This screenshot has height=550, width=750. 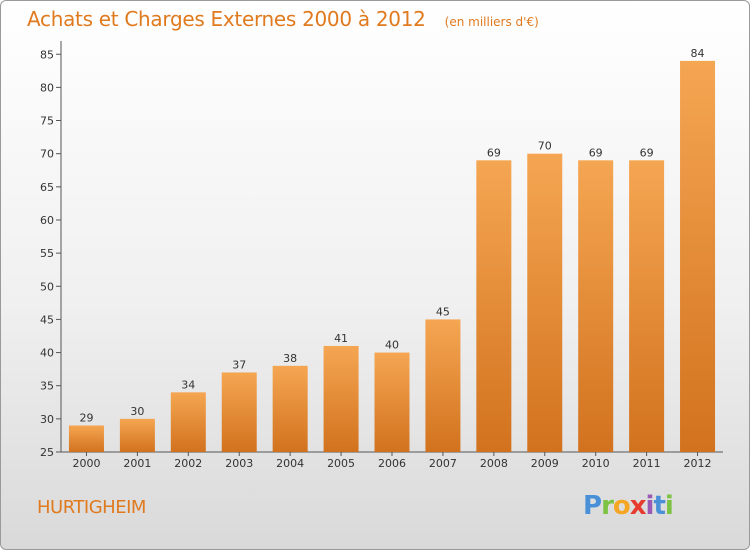 I want to click on x-tick-label: 2004, so click(x=290, y=463).